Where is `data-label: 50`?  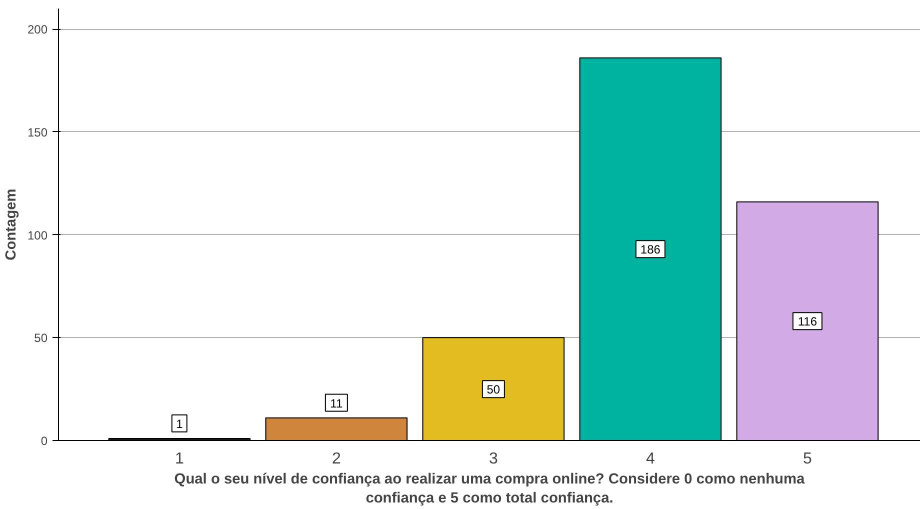
data-label: 50 is located at coordinates (493, 389).